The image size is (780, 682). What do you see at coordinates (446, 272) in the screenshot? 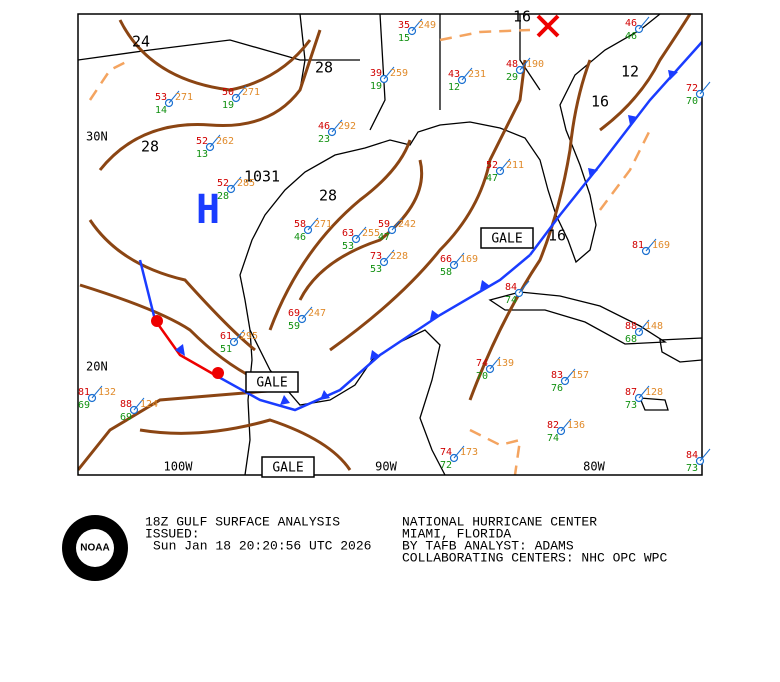
I see `station-dewpoint: 58` at bounding box center [446, 272].